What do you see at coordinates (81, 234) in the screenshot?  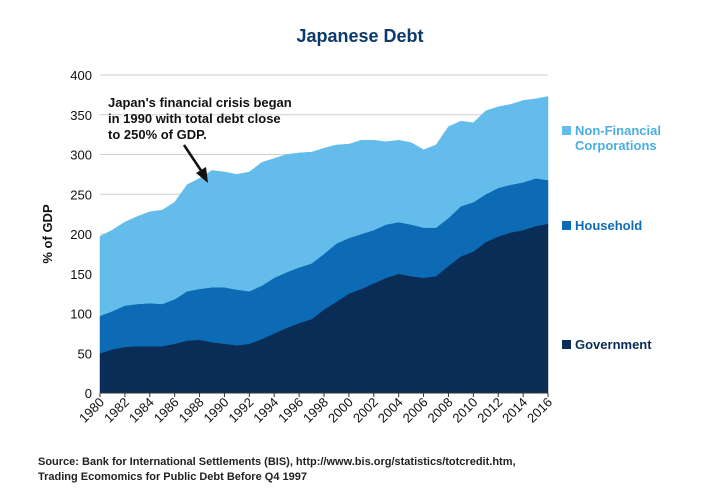 I see `y-tick-label: 200` at bounding box center [81, 234].